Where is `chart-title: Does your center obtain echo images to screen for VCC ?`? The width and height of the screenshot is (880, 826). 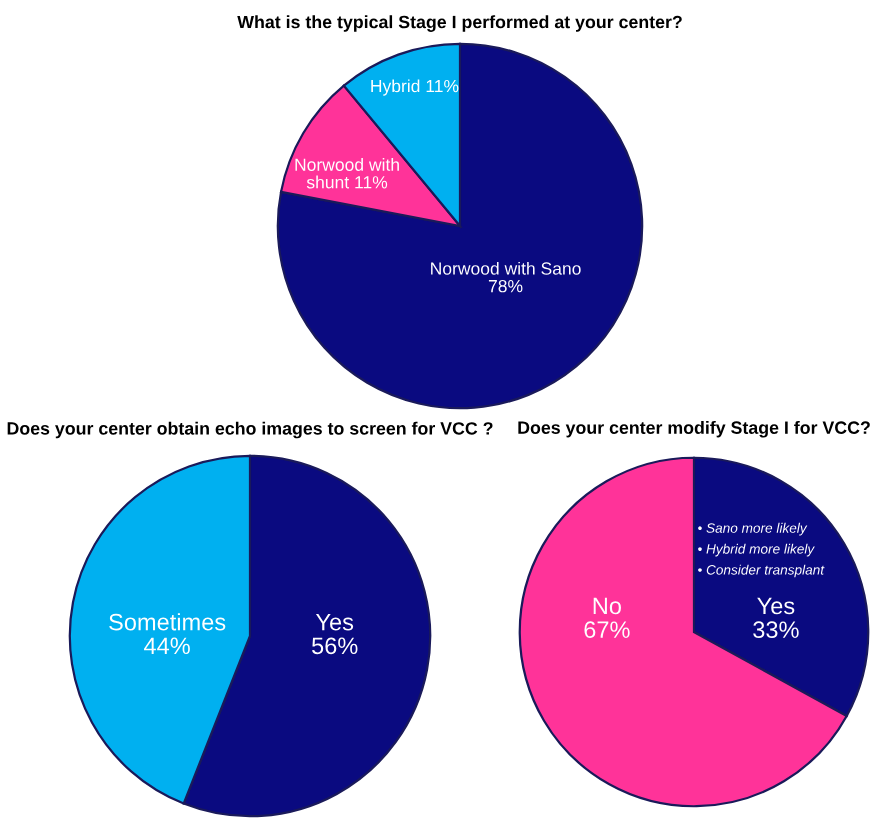
chart-title: Does your center obtain echo images to screen for VCC ? is located at coordinates (250, 430).